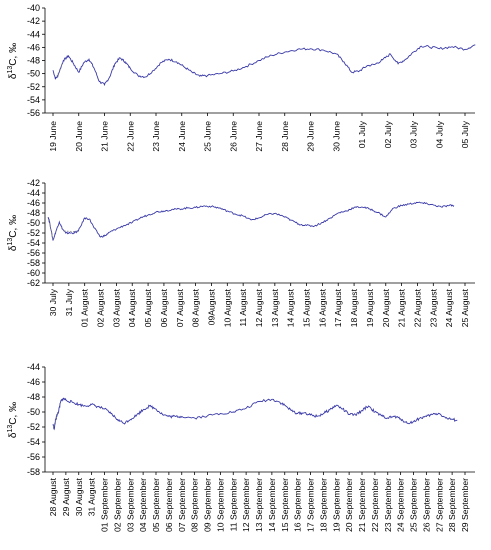 The width and height of the screenshot is (491, 550). I want to click on x-tick-label: 03 July, so click(414, 134).